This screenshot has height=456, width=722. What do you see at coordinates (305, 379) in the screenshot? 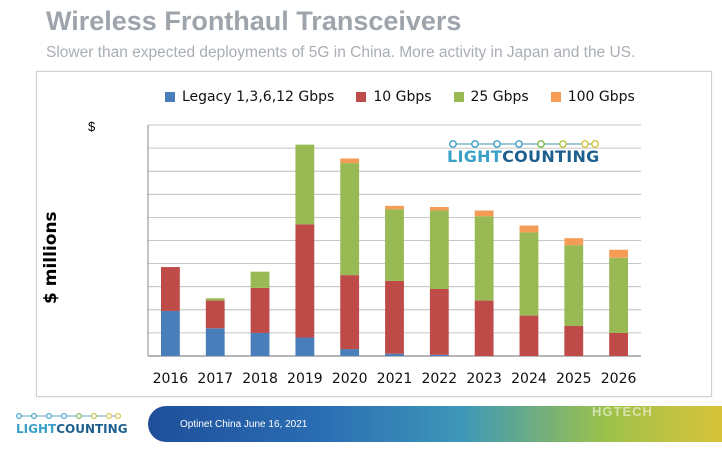
I see `x-tick-label: 2019` at bounding box center [305, 379].